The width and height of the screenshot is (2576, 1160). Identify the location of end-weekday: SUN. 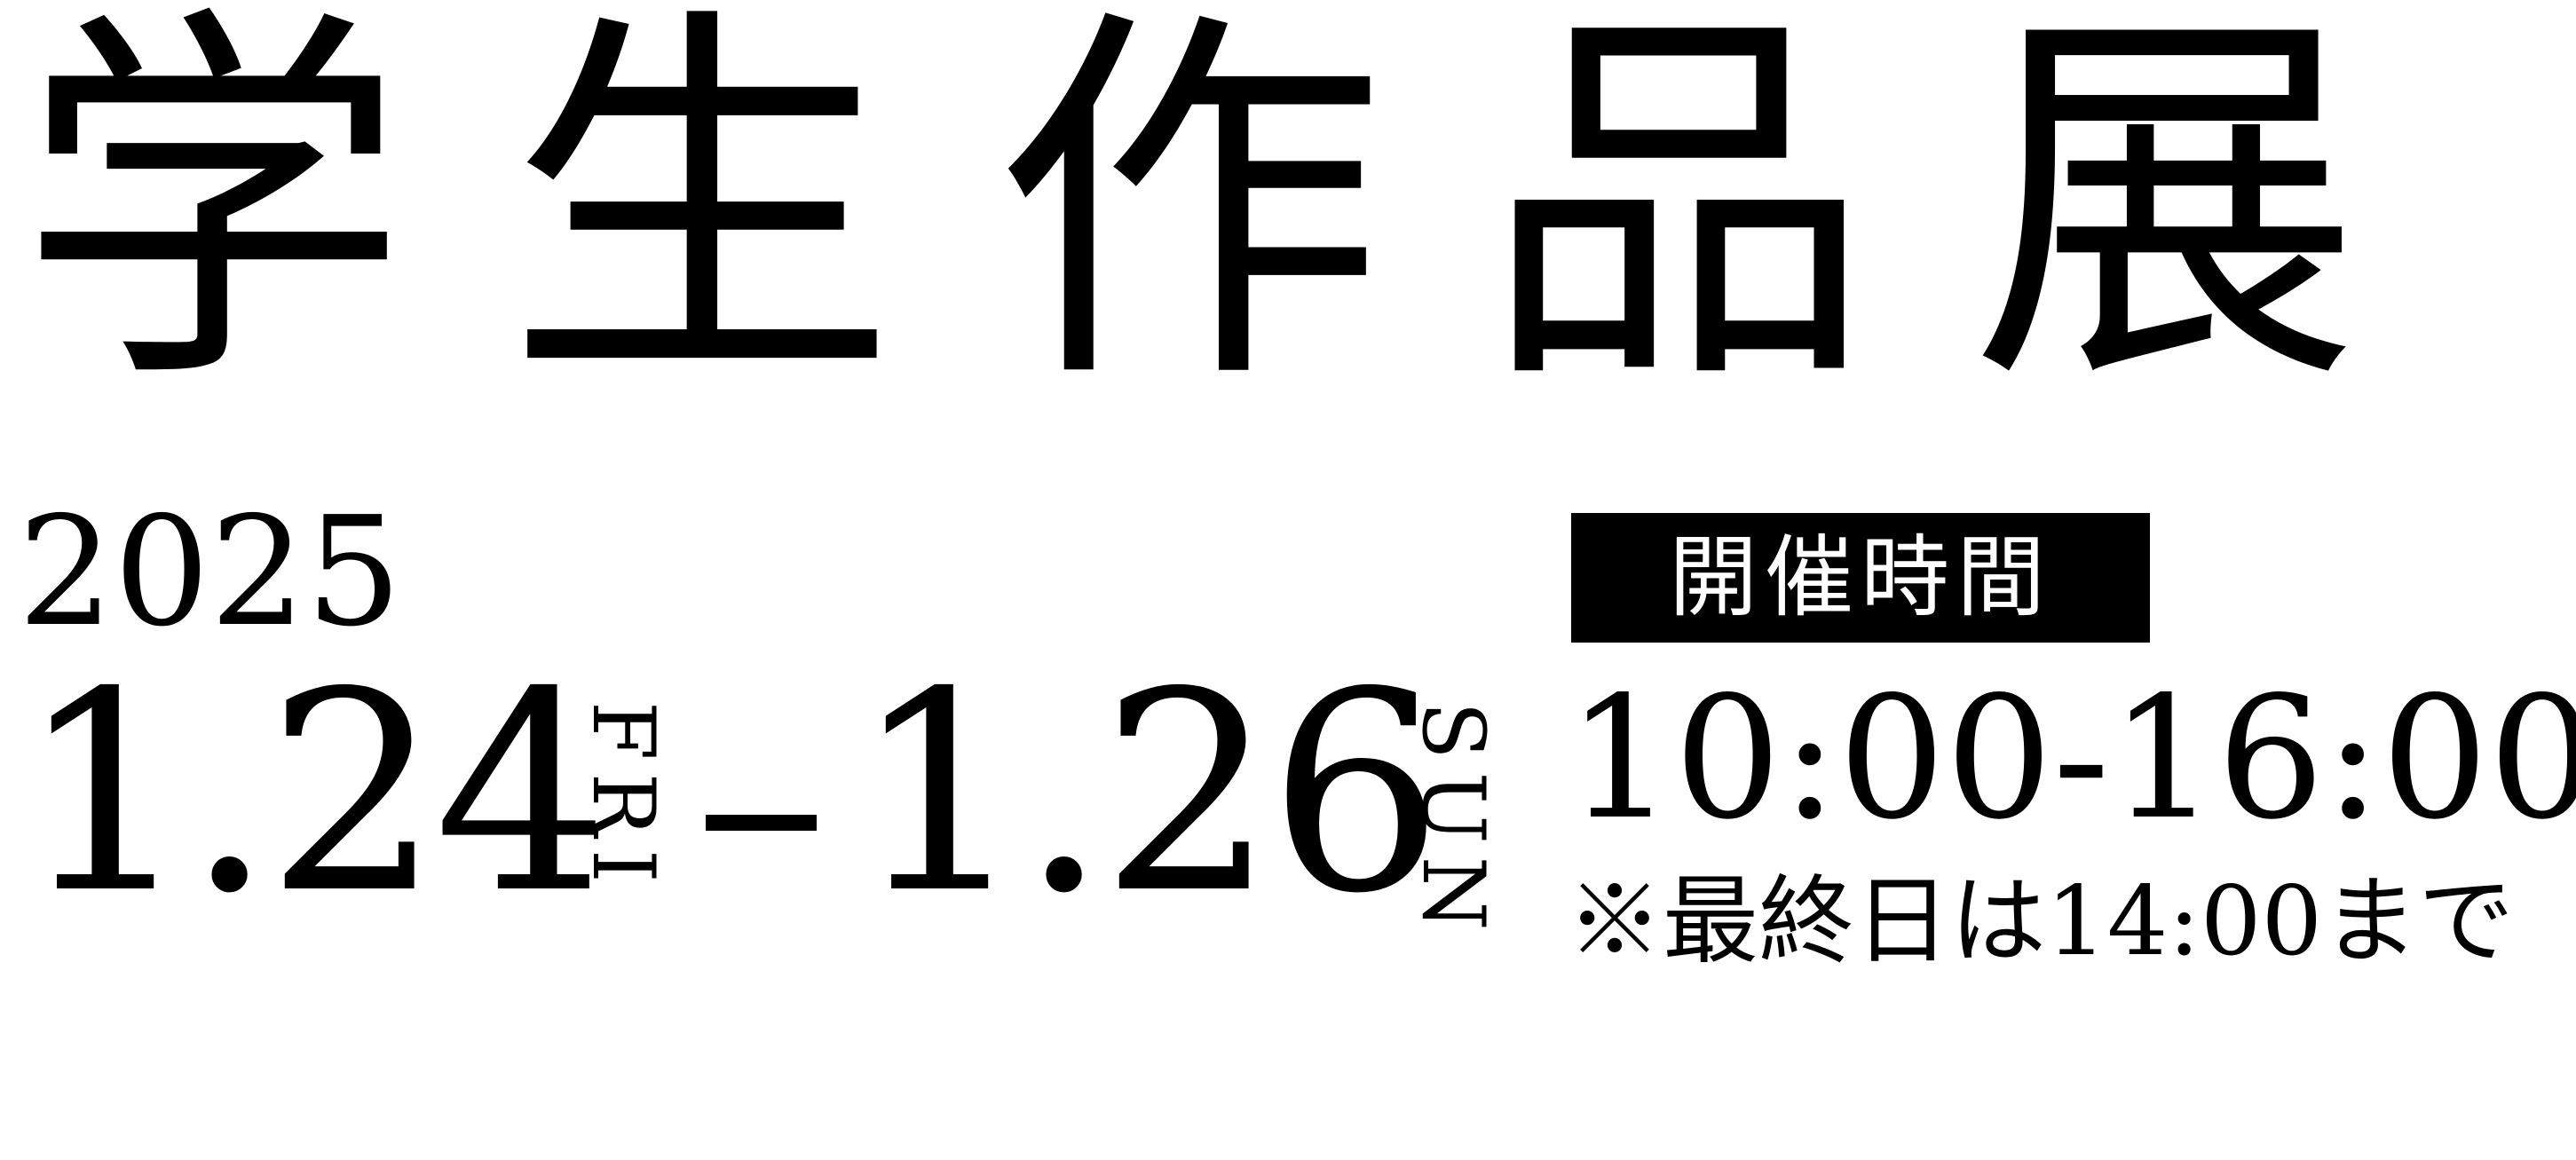
(1453, 822).